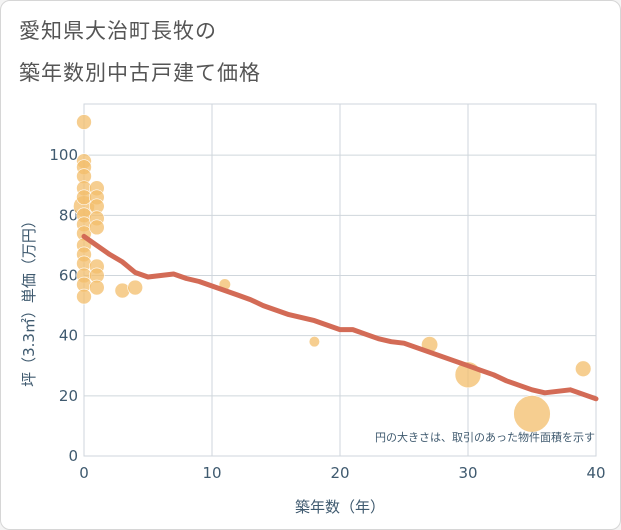 This screenshot has height=530, width=621. What do you see at coordinates (68, 215) in the screenshot?
I see `y-tick-label: 80` at bounding box center [68, 215].